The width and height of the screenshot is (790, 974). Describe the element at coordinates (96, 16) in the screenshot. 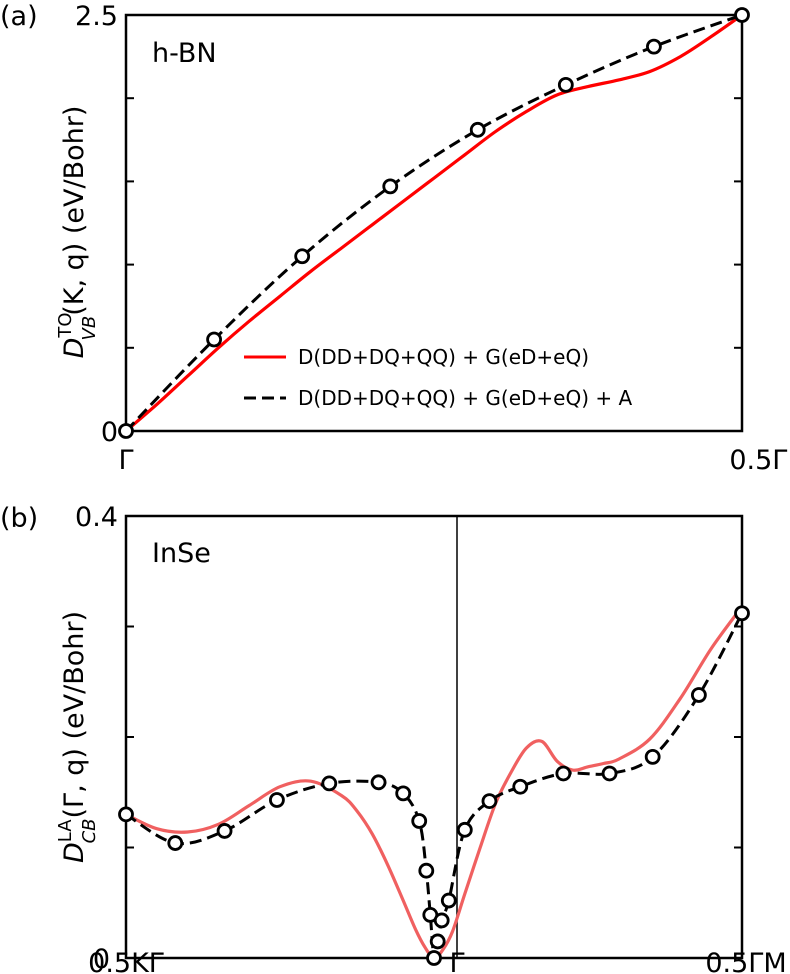

I see `panel-a-ytick-top: 2.5` at that location.